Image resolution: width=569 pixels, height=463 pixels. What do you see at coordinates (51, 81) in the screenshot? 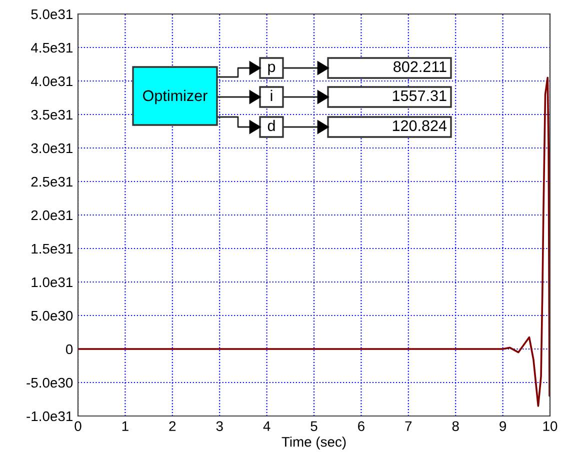
I see `y-tick-label: 4.0e31` at bounding box center [51, 81].